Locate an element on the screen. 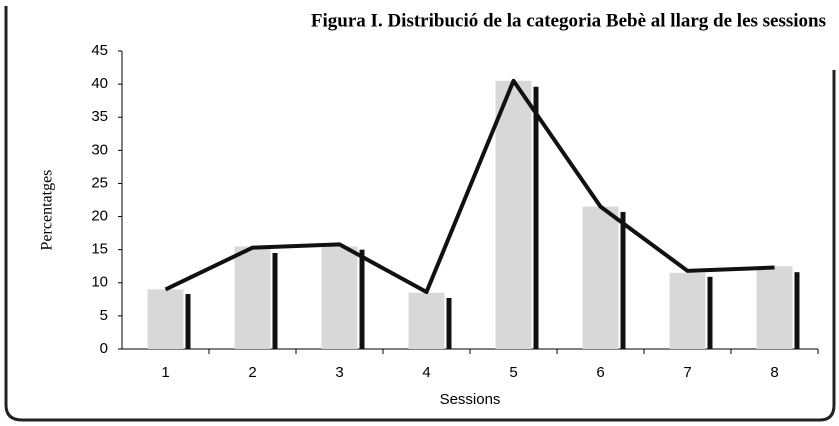 The image size is (839, 426). x-tick-label: 7 is located at coordinates (687, 372).